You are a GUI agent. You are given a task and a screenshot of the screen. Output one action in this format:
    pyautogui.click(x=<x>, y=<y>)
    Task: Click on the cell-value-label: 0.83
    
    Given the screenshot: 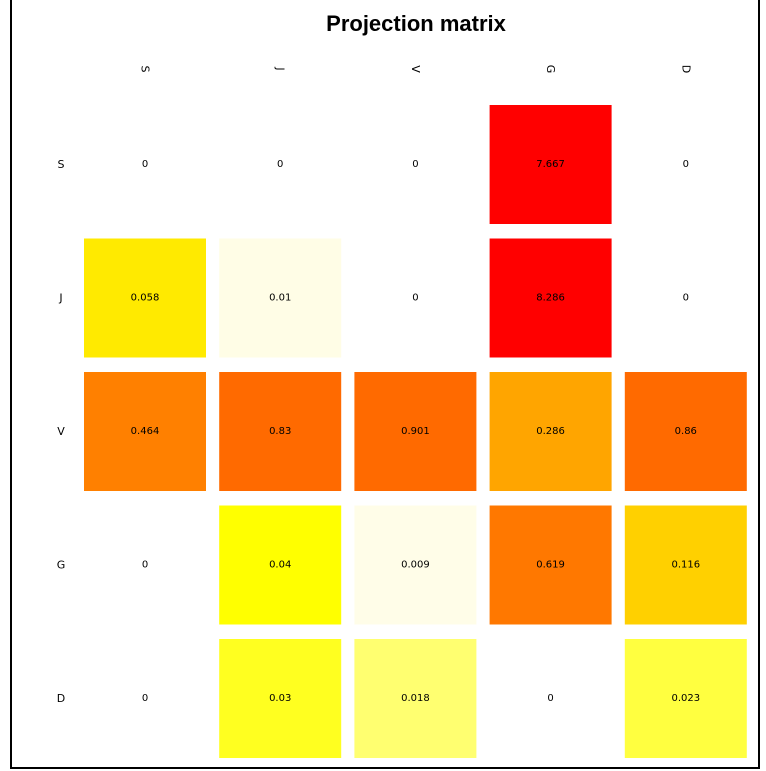 What is the action you would take?
    pyautogui.click(x=280, y=431)
    